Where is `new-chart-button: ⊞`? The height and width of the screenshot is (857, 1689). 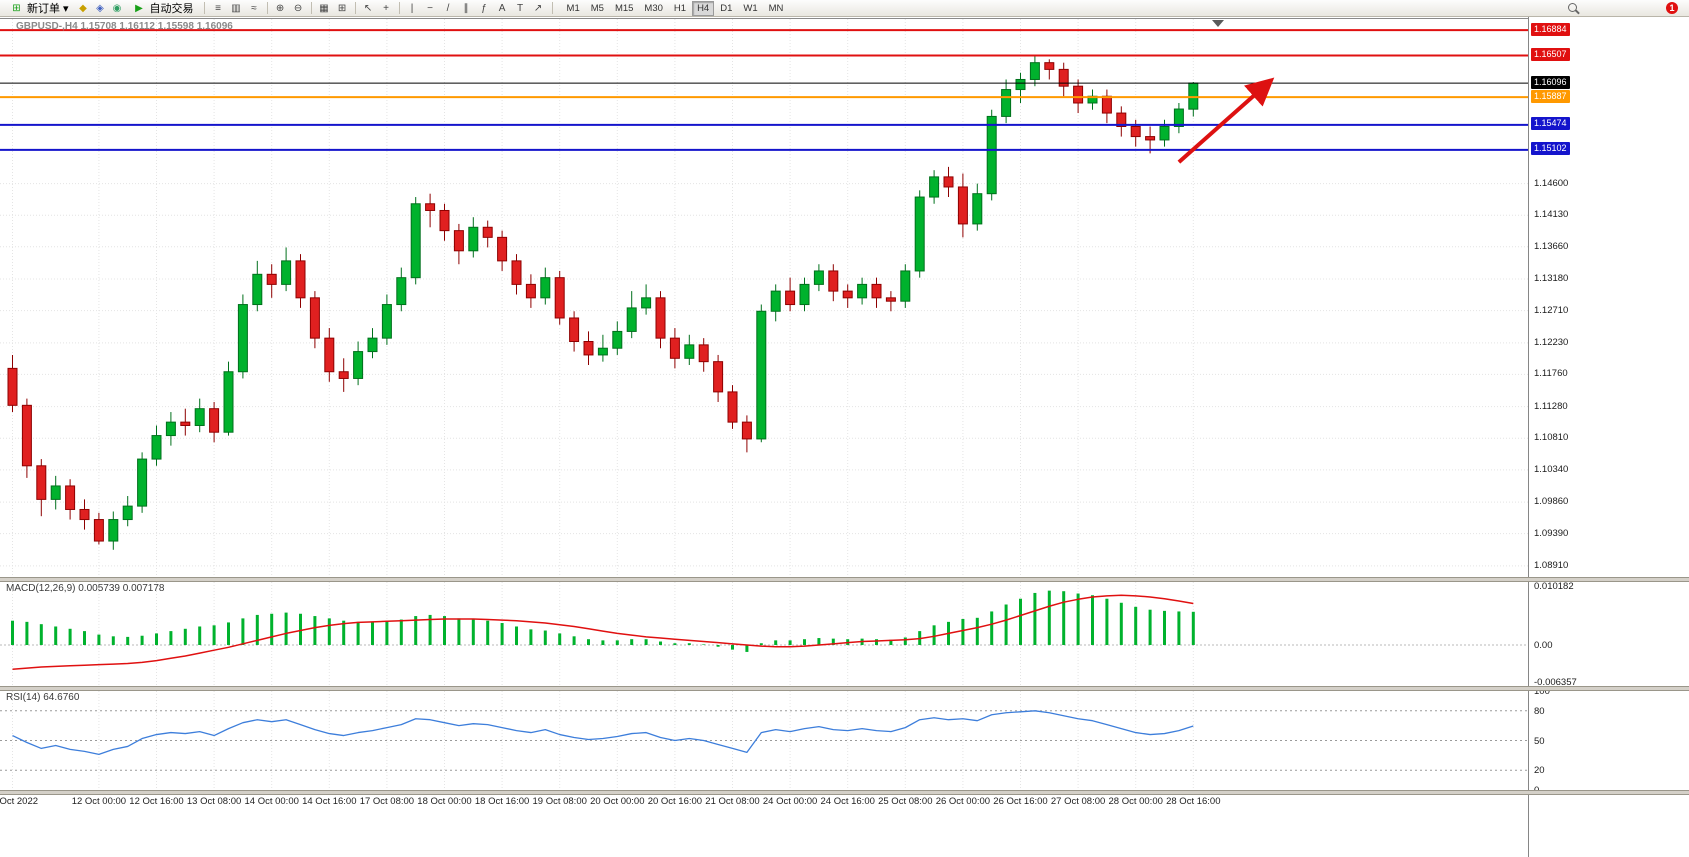 new-chart-button: ⊞ is located at coordinates (342, 8).